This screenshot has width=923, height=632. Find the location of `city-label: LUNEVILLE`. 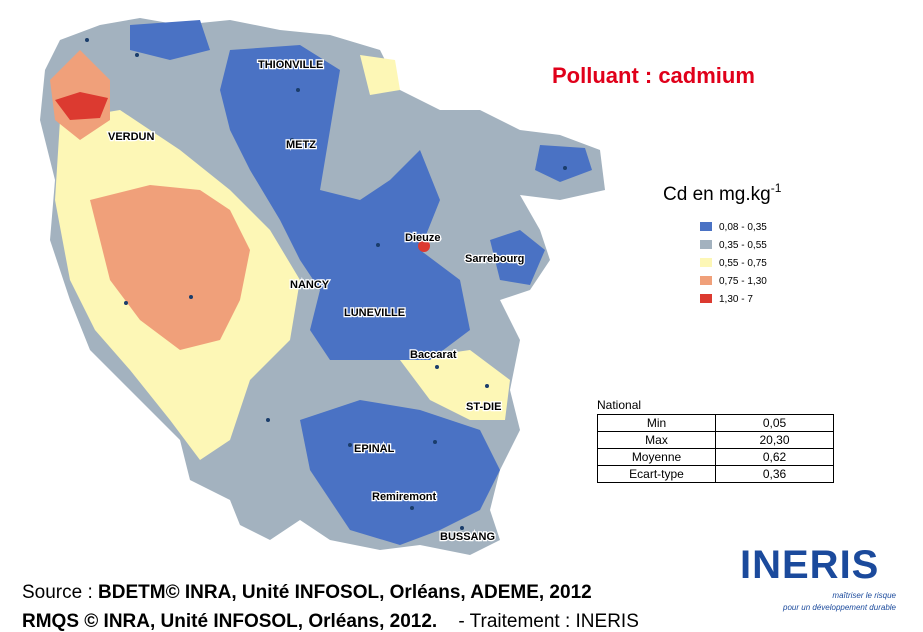

city-label: LUNEVILLE is located at coordinates (374, 313).